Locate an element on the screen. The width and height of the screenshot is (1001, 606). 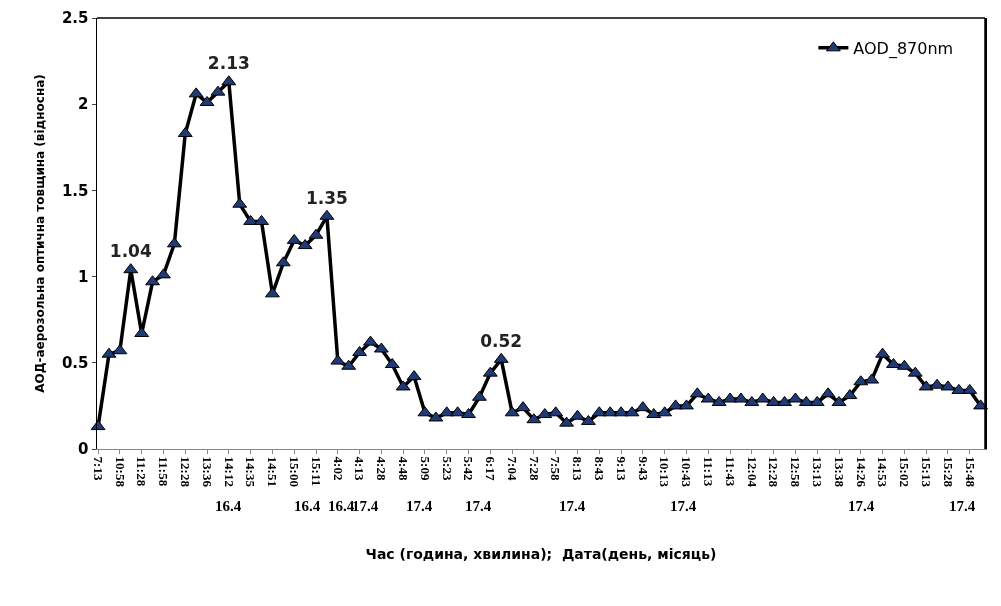
x-tick-label: 11:58 is located at coordinates (164, 471).